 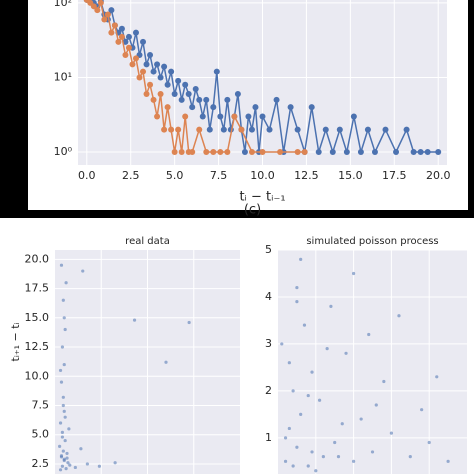 What do you see at coordinates (350, 175) in the screenshot?
I see `x-tick-label: 15.0` at bounding box center [350, 175].